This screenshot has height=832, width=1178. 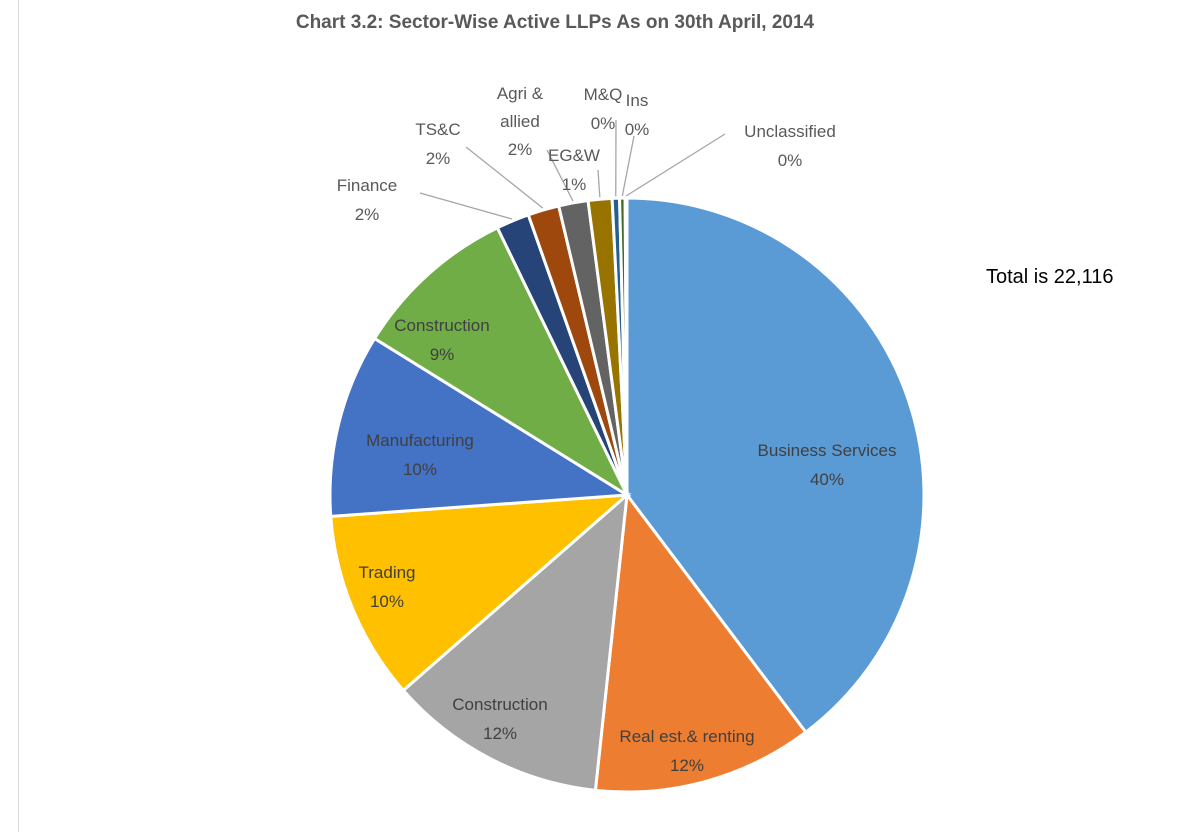 I want to click on data-label: EG&W 1%, so click(x=574, y=170).